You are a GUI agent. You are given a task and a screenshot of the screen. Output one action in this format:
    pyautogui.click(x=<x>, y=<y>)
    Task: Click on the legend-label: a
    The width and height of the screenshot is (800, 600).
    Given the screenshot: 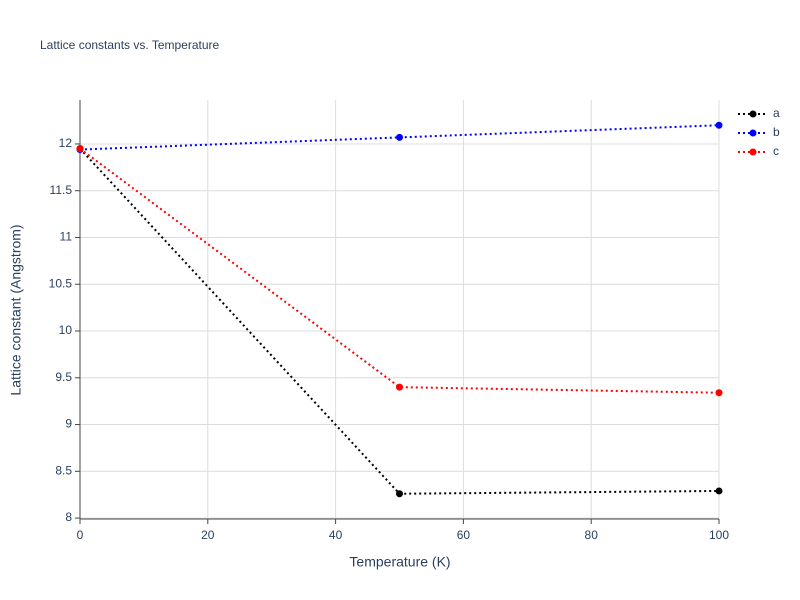 What is the action you would take?
    pyautogui.click(x=776, y=113)
    